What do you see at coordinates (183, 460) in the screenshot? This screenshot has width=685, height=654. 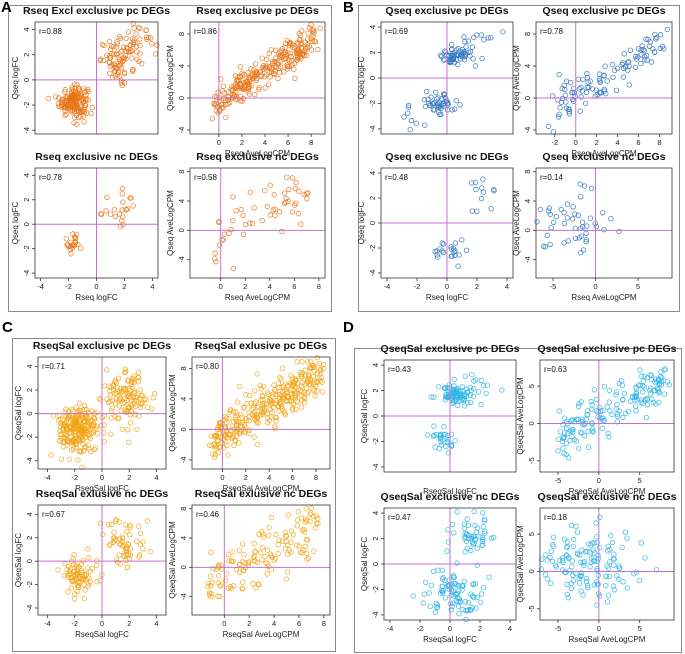 I see `y-tick-label: -4` at bounding box center [183, 460].